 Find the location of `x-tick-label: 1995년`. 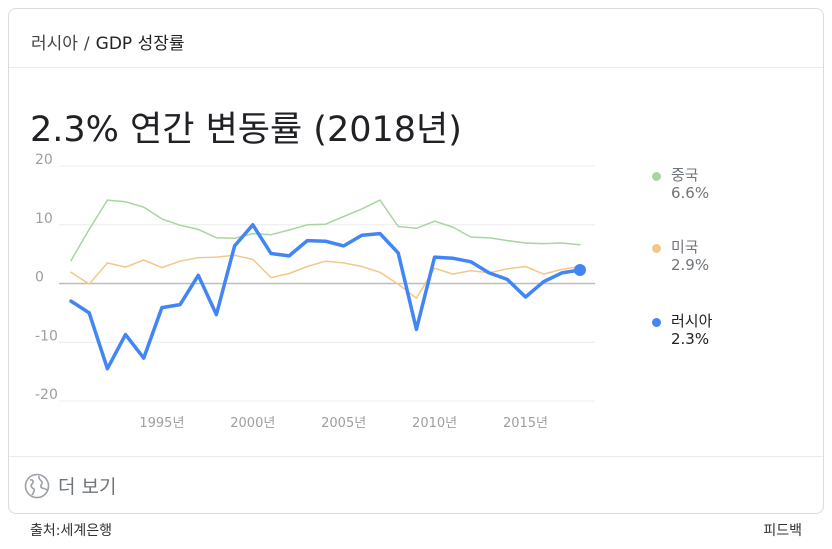

x-tick-label: 1995년 is located at coordinates (161, 423).